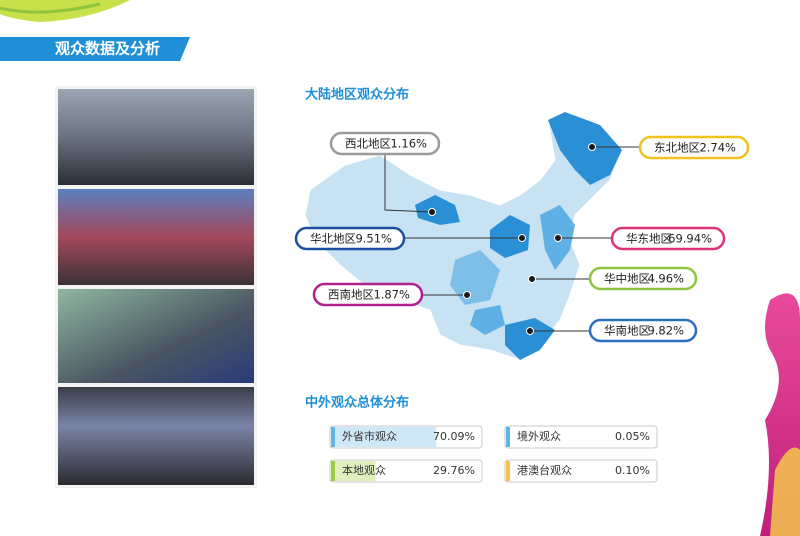  I want to click on region-name: 西南地区, so click(351, 295).